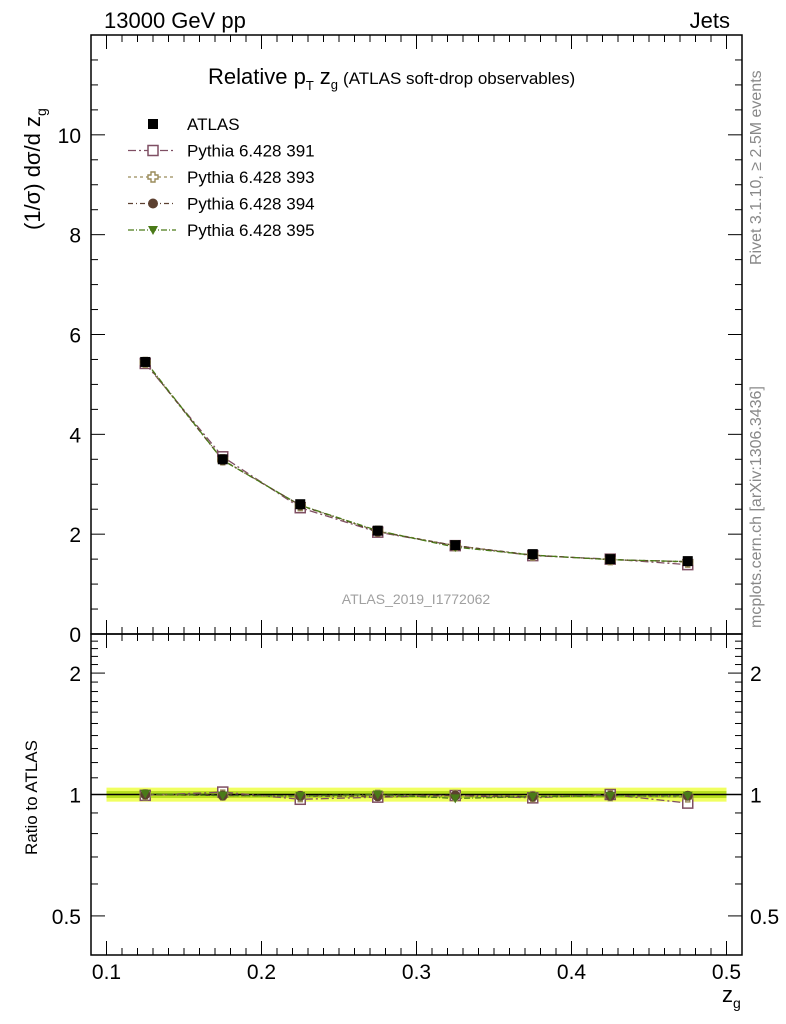  I want to click on analysis-watermark: ATLAS_2019_I1772062, so click(416, 599).